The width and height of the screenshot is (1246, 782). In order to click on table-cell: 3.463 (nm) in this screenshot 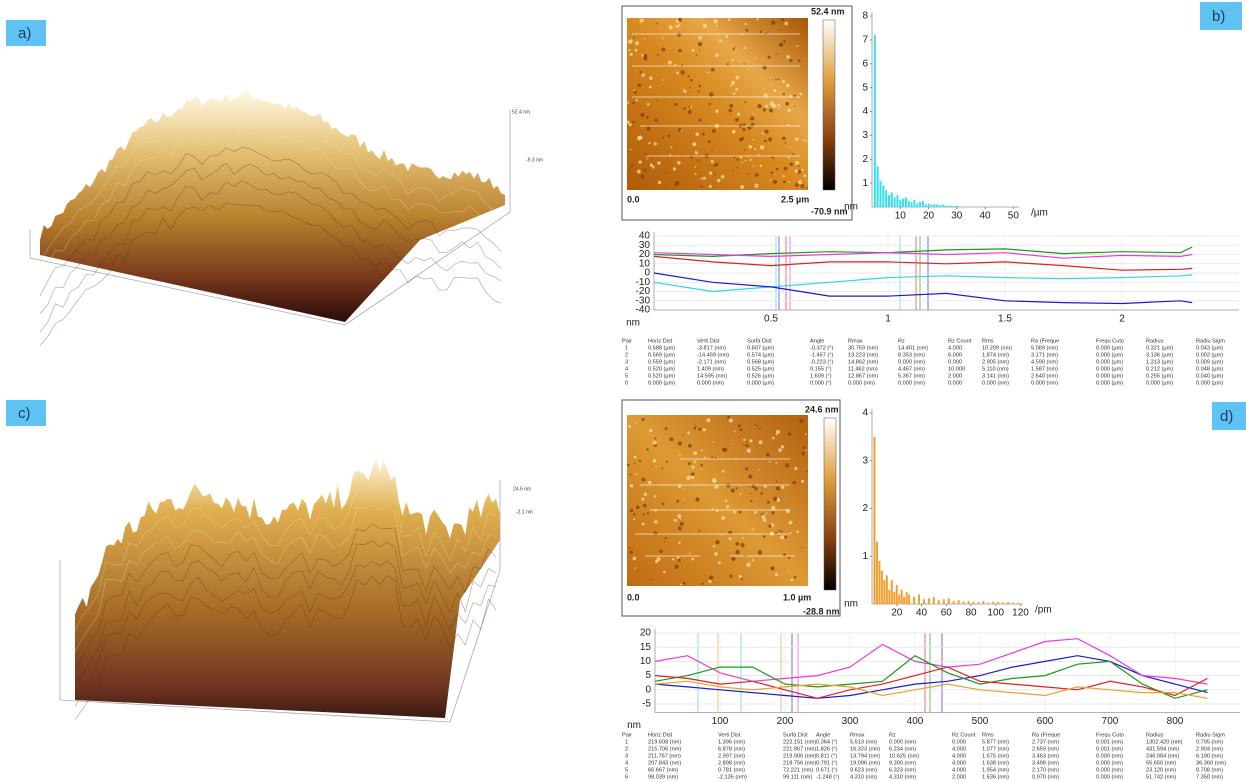, I will do `click(1045, 756)`.